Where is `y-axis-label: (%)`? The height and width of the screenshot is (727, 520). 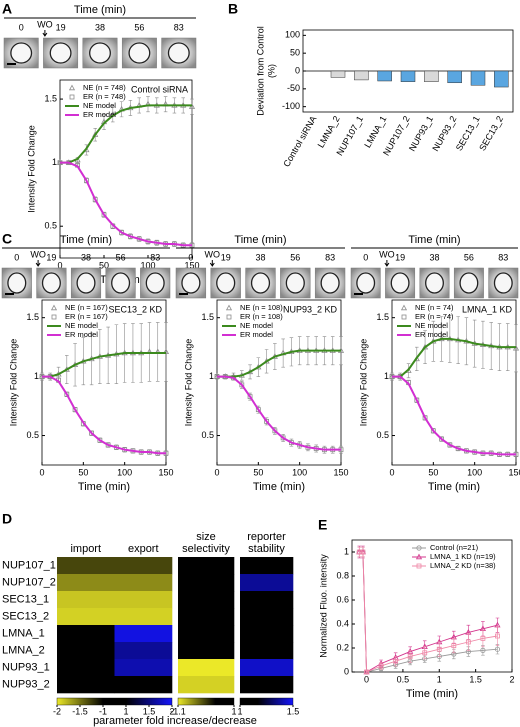
y-axis-label: (%) is located at coordinates (271, 71).